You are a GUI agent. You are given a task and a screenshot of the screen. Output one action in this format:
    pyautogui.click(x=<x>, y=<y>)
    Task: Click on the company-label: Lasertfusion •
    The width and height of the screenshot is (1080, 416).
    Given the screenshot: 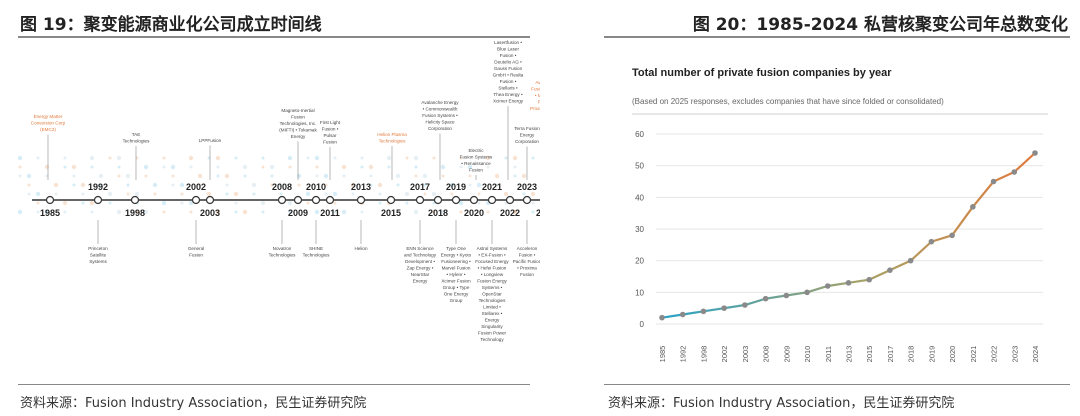 What is the action you would take?
    pyautogui.click(x=508, y=42)
    